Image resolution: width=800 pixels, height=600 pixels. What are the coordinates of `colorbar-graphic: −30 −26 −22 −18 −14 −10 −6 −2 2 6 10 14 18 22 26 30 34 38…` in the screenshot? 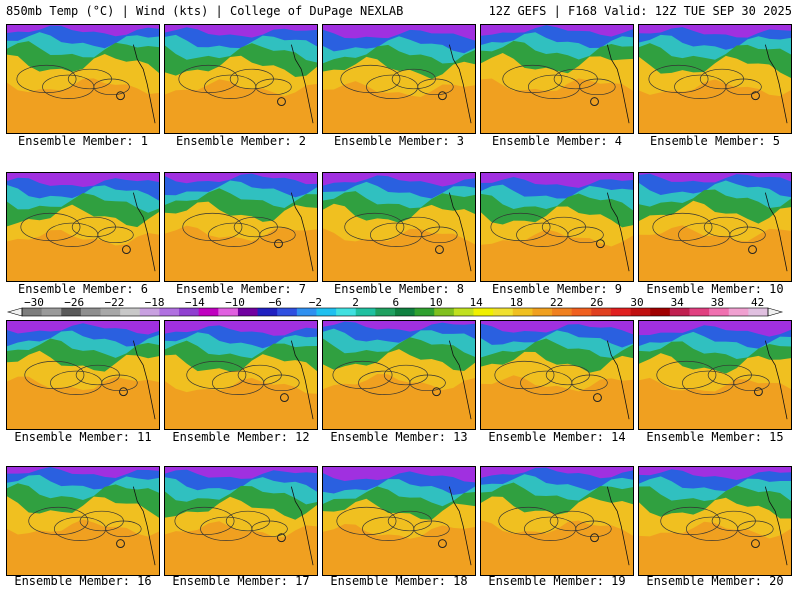 It's located at (395, 306).